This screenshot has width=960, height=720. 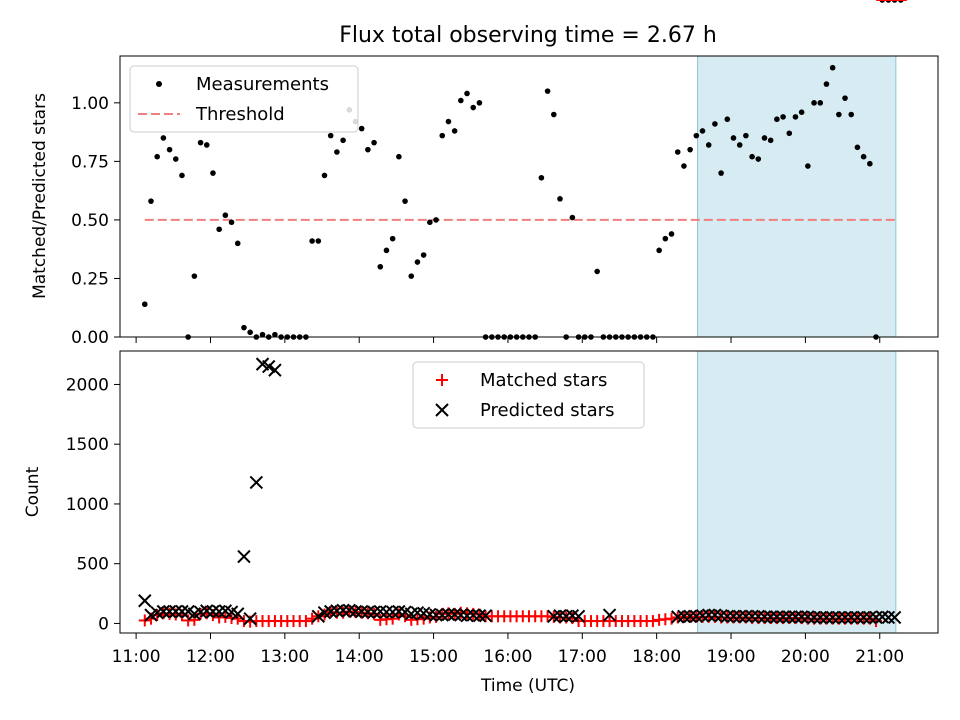 I want to click on xtick-label: 18:00, so click(x=656, y=657).